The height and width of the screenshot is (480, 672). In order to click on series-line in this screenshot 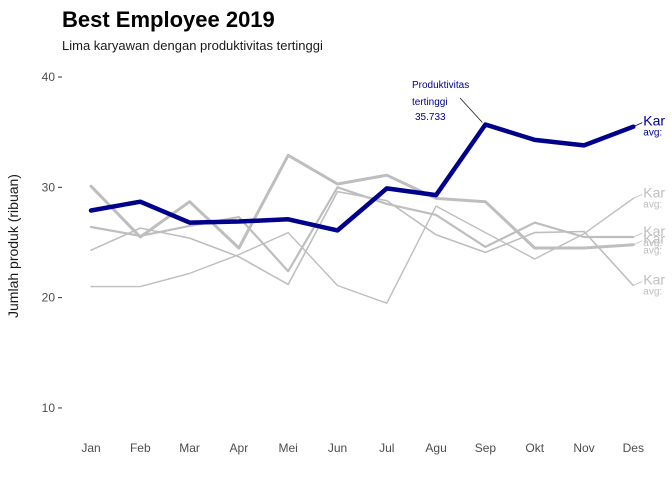, I will do `click(362, 229)`.